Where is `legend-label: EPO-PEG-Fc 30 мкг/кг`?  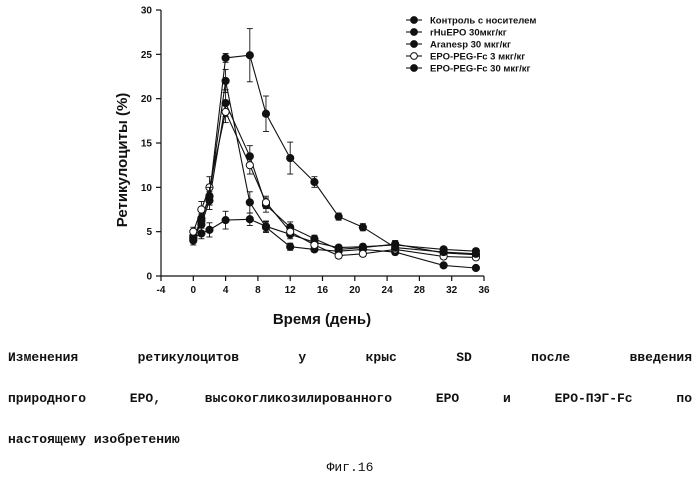 legend-label: EPO-PEG-Fc 30 мкг/кг is located at coordinates (480, 69).